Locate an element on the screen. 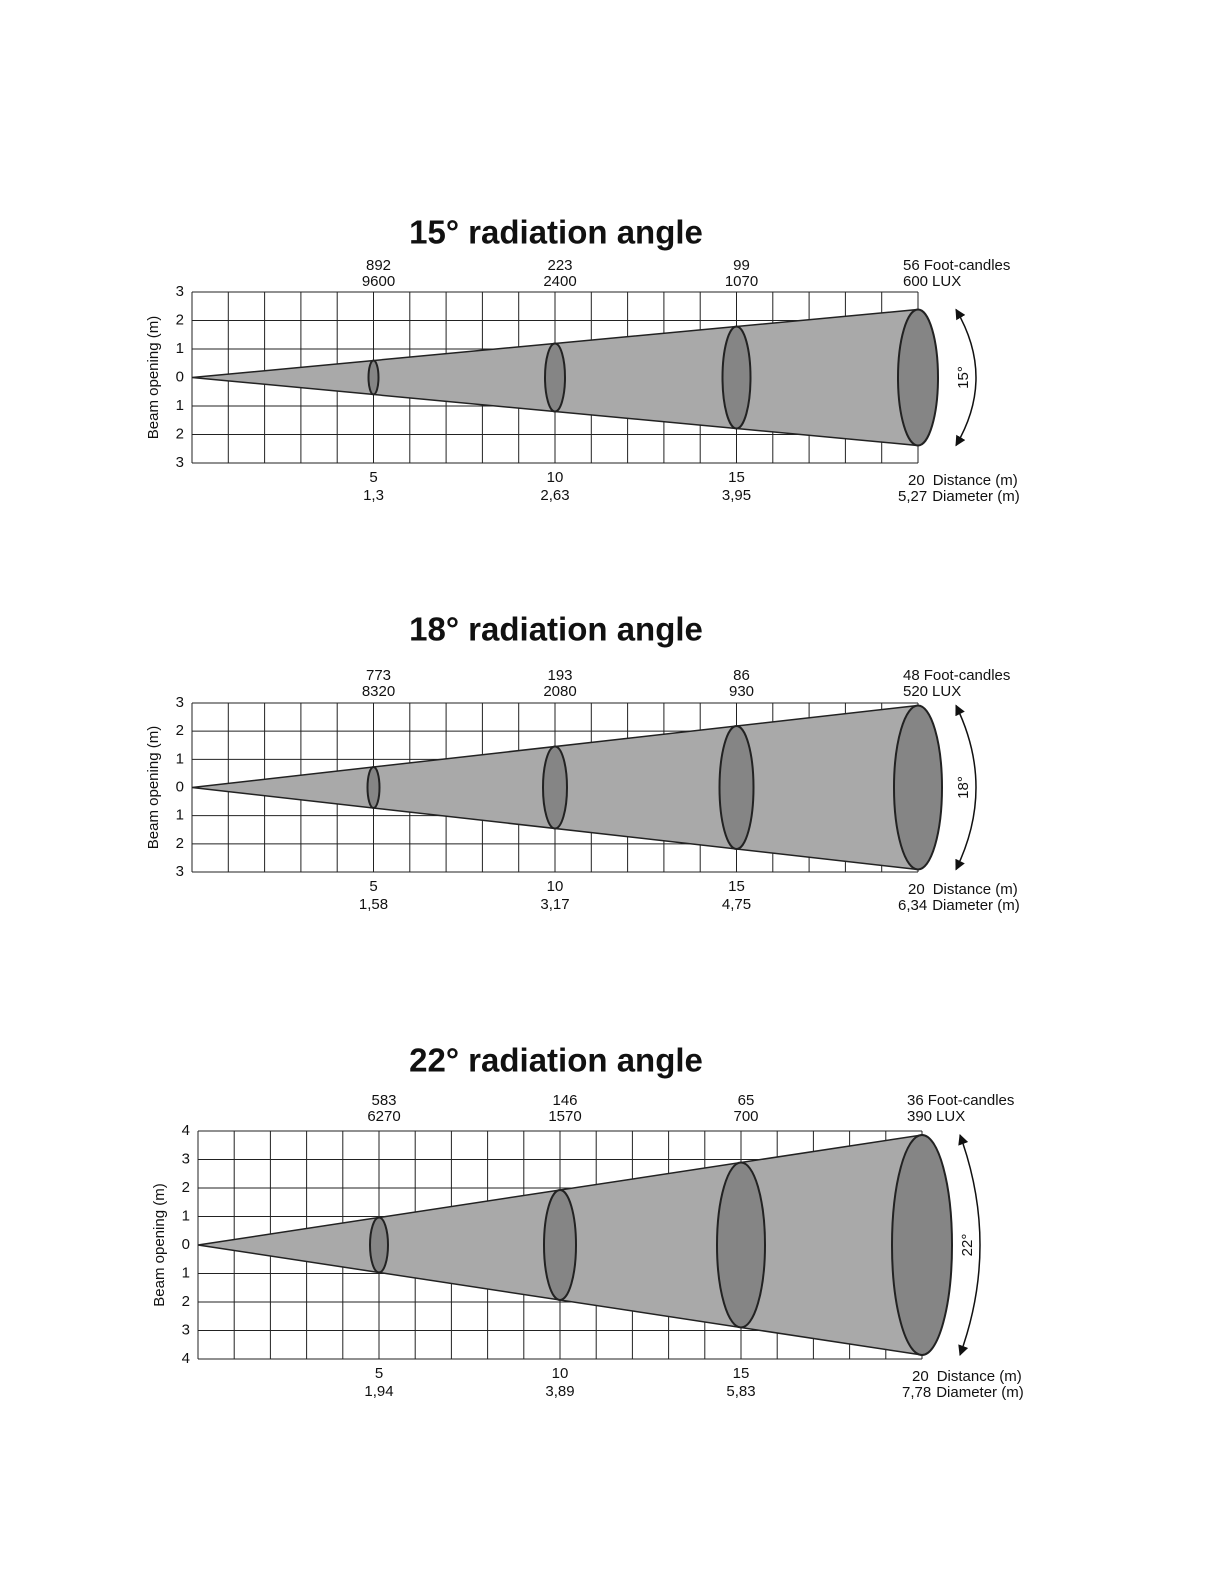  diameter: 3,95 is located at coordinates (736, 495).